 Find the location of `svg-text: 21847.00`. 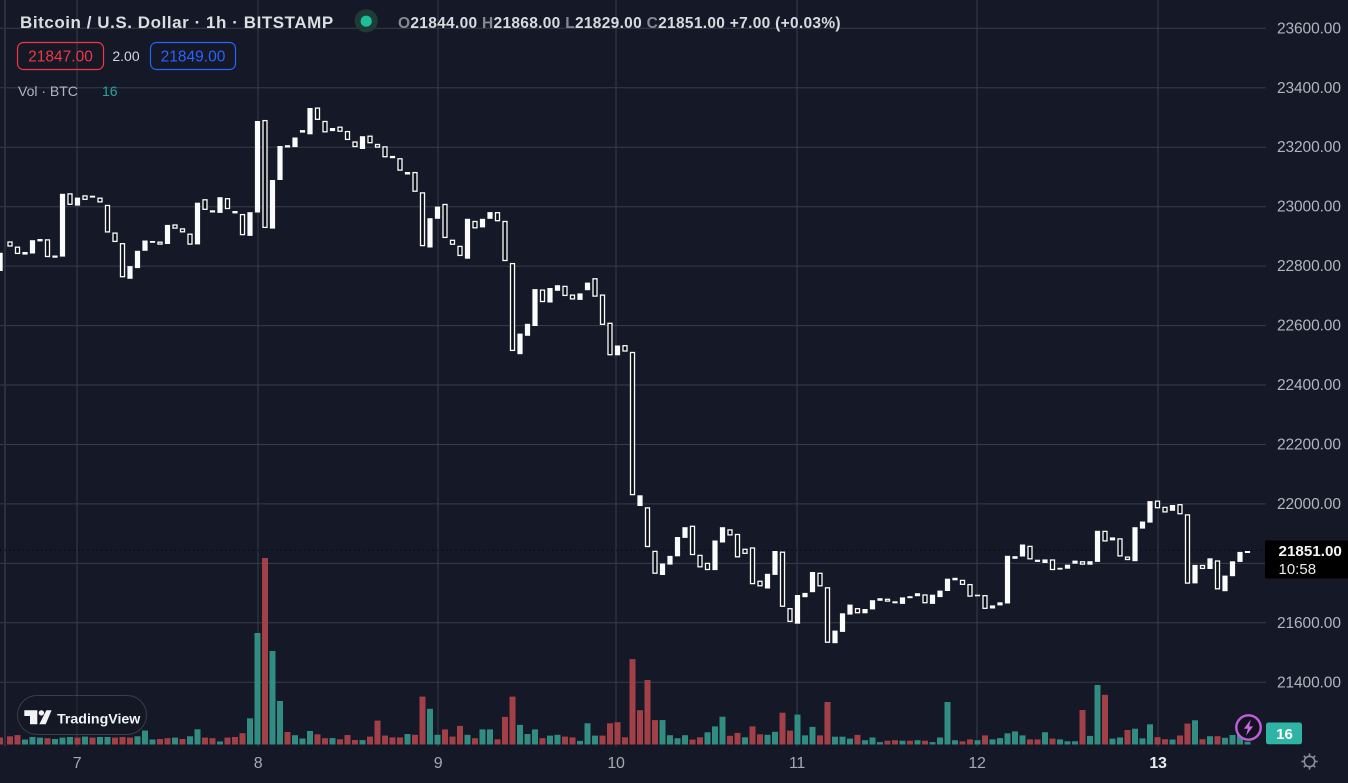

svg-text: 21847.00 is located at coordinates (60, 57).